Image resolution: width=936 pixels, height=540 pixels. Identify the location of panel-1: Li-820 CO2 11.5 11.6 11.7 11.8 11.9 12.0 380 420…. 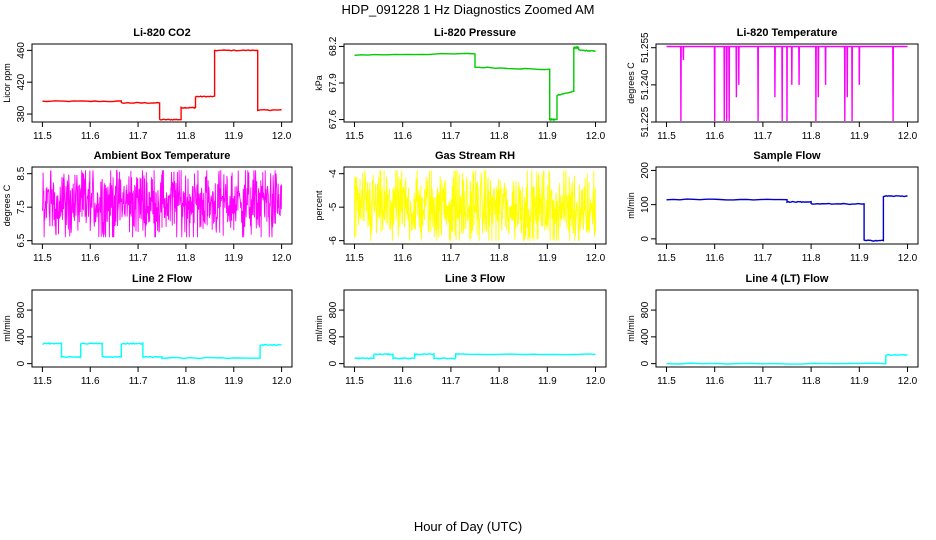
(147, 84).